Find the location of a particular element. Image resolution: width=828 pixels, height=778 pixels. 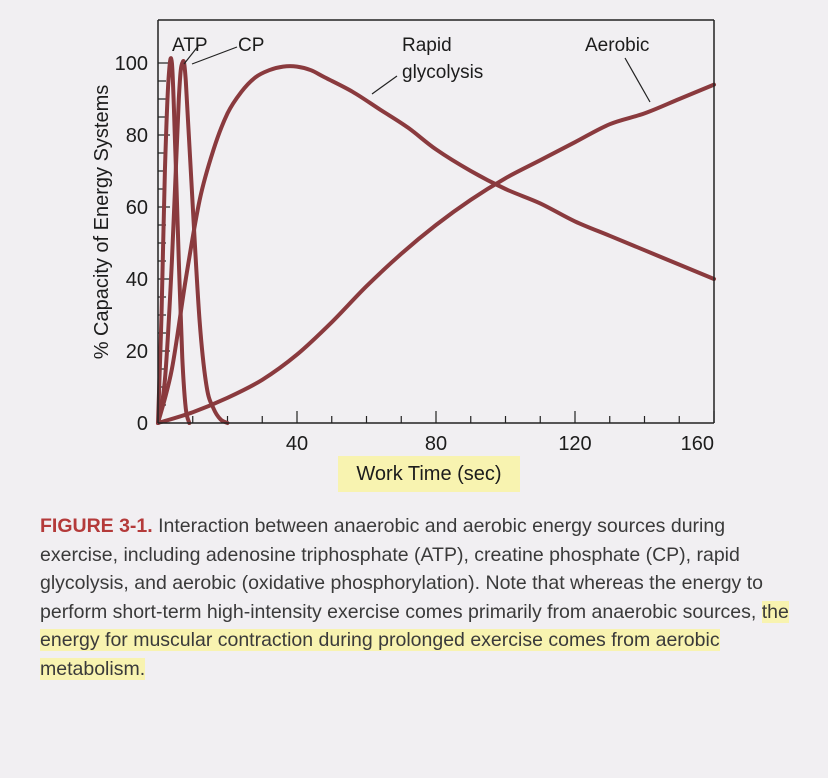

annotation-cp: CP is located at coordinates (251, 45).